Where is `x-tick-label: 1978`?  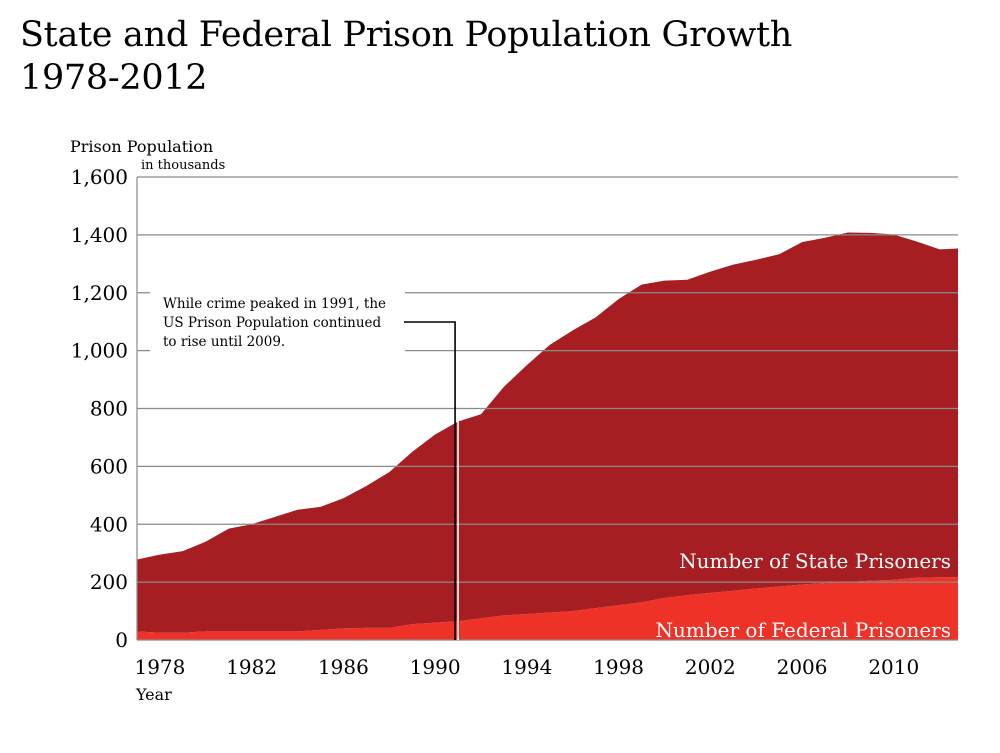
x-tick-label: 1978 is located at coordinates (159, 667).